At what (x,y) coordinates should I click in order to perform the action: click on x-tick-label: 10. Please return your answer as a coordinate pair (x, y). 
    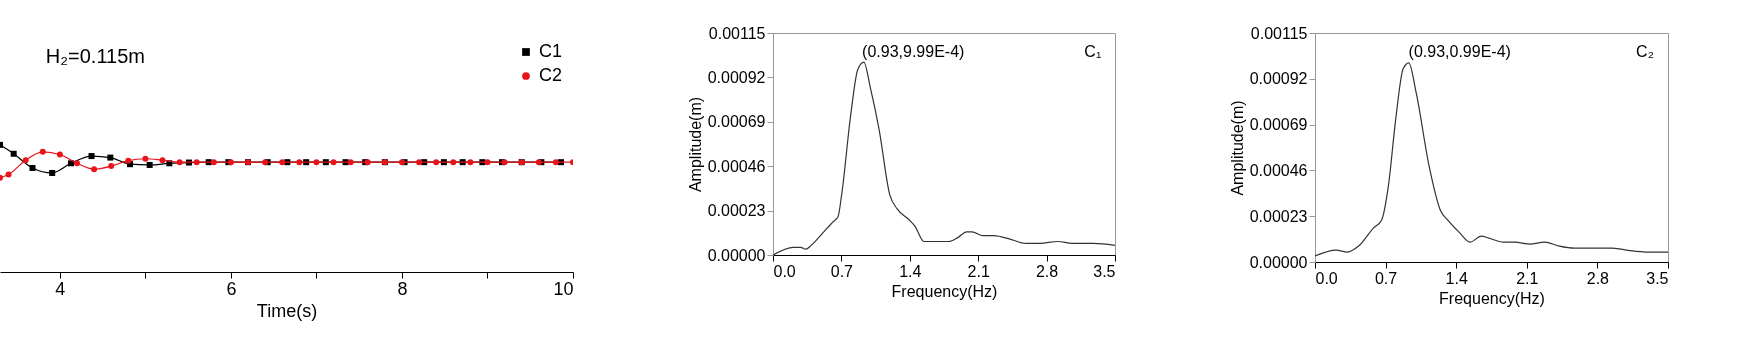
    Looking at the image, I should click on (563, 288).